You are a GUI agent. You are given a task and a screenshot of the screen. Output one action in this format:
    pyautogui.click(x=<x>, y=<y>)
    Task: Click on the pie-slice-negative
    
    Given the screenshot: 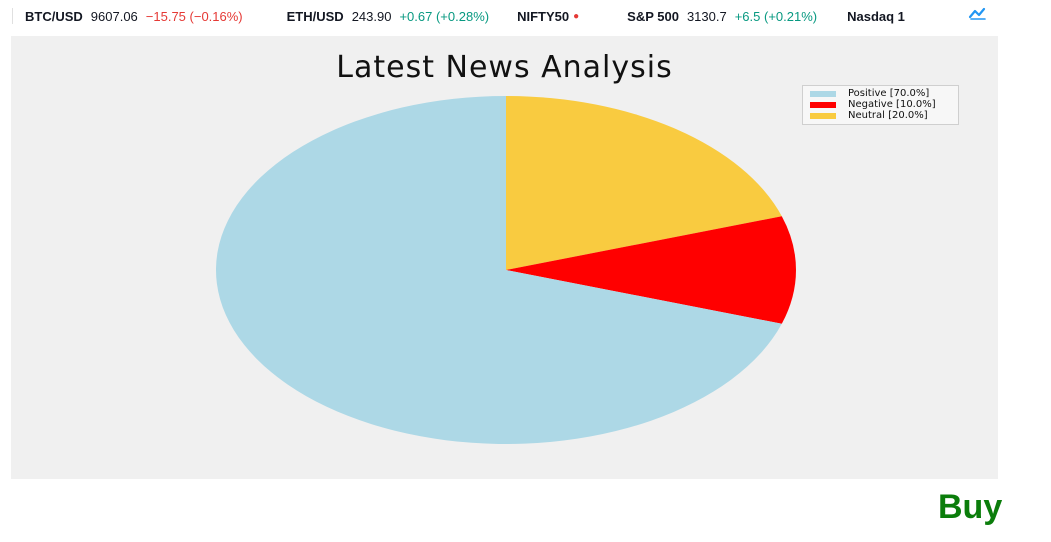 What is the action you would take?
    pyautogui.click(x=651, y=270)
    